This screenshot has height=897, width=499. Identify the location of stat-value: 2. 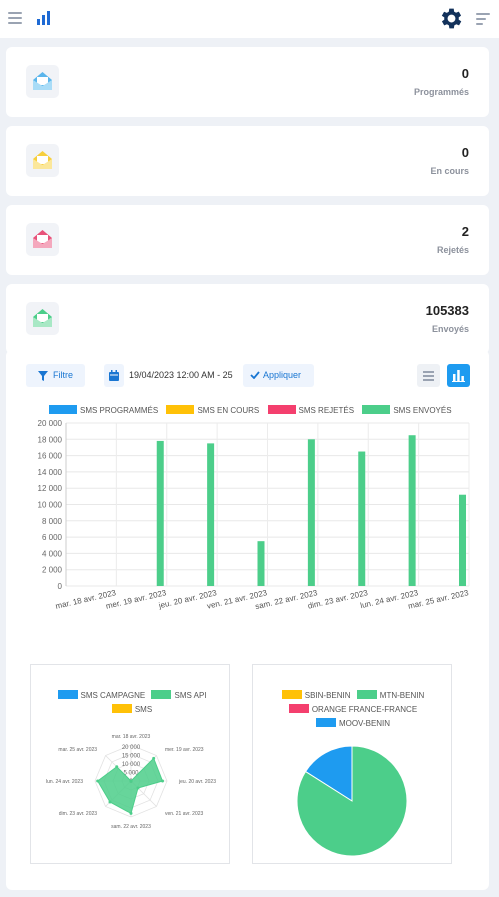
(465, 231).